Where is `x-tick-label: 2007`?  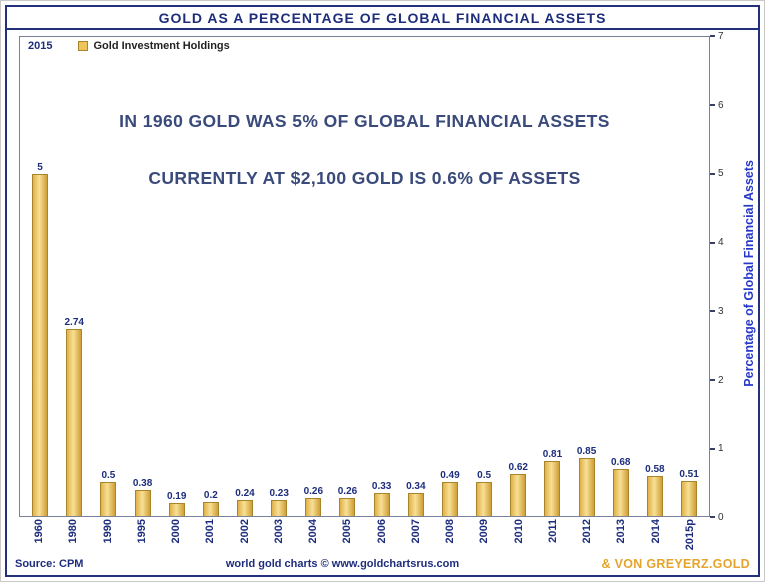
x-tick-label: 2007 is located at coordinates (415, 531).